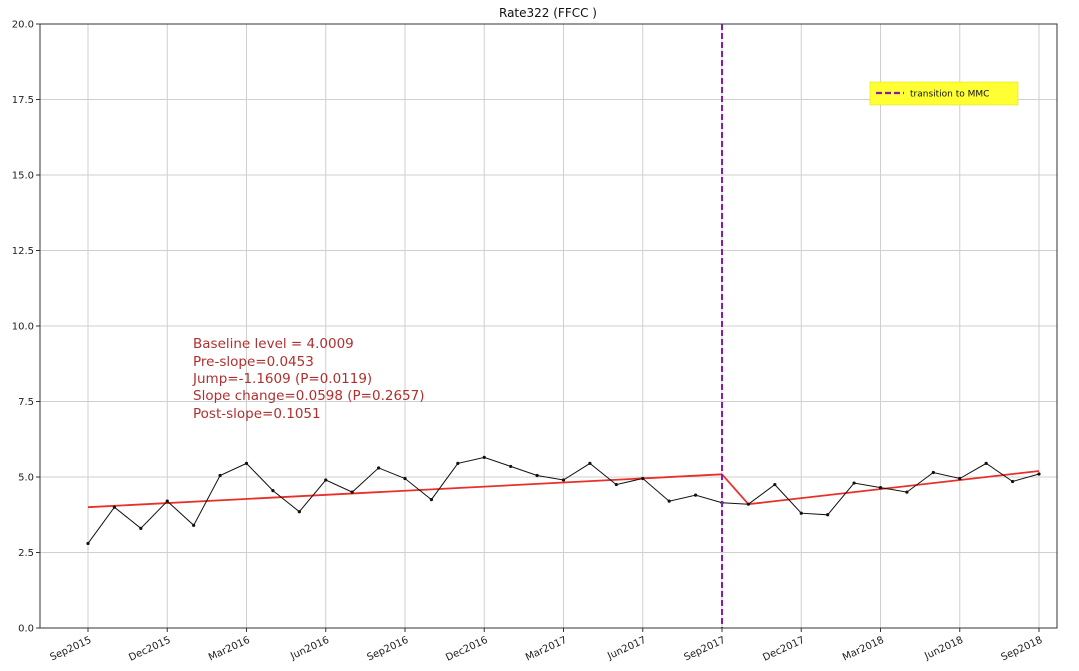 Image resolution: width=1079 pixels, height=671 pixels. I want to click on annotation-pre-slope: Pre-slope=0.0453, so click(253, 362).